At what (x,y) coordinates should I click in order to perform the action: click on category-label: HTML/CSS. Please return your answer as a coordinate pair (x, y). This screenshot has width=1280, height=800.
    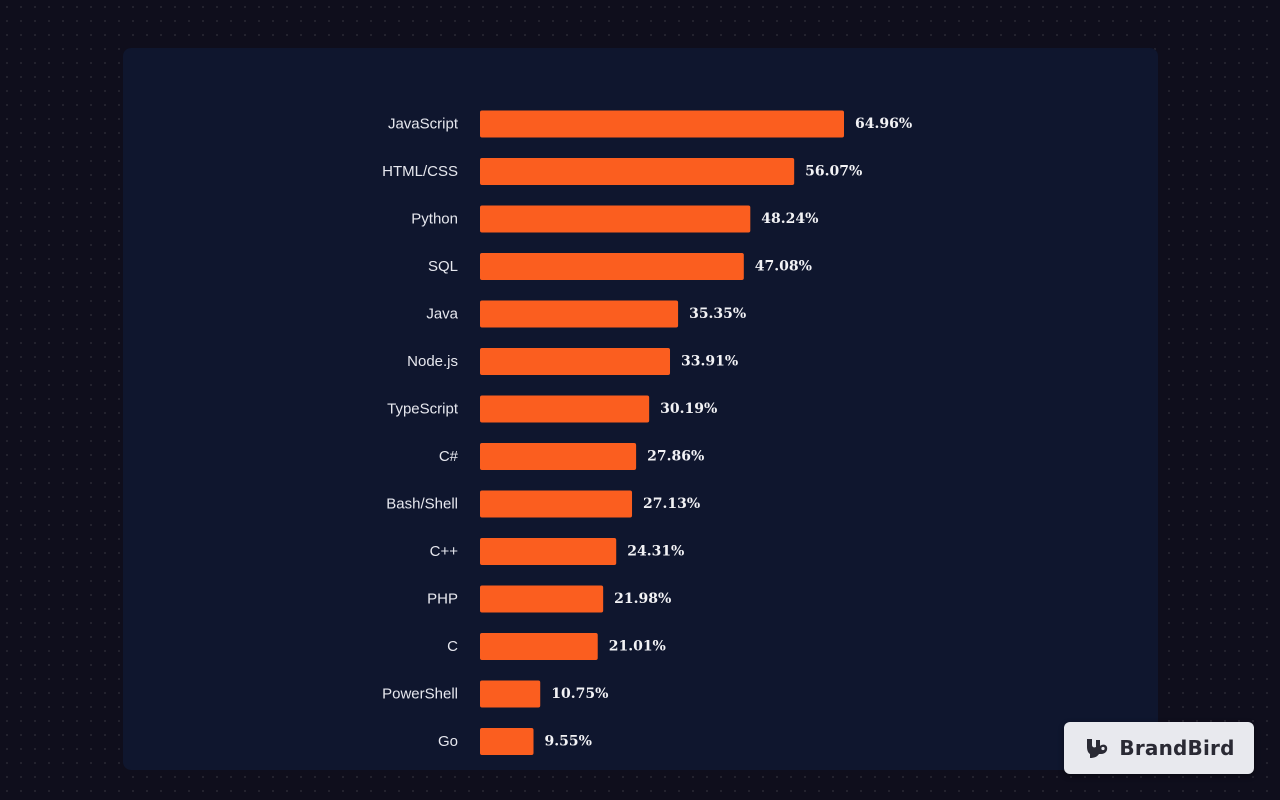
    Looking at the image, I should click on (420, 171).